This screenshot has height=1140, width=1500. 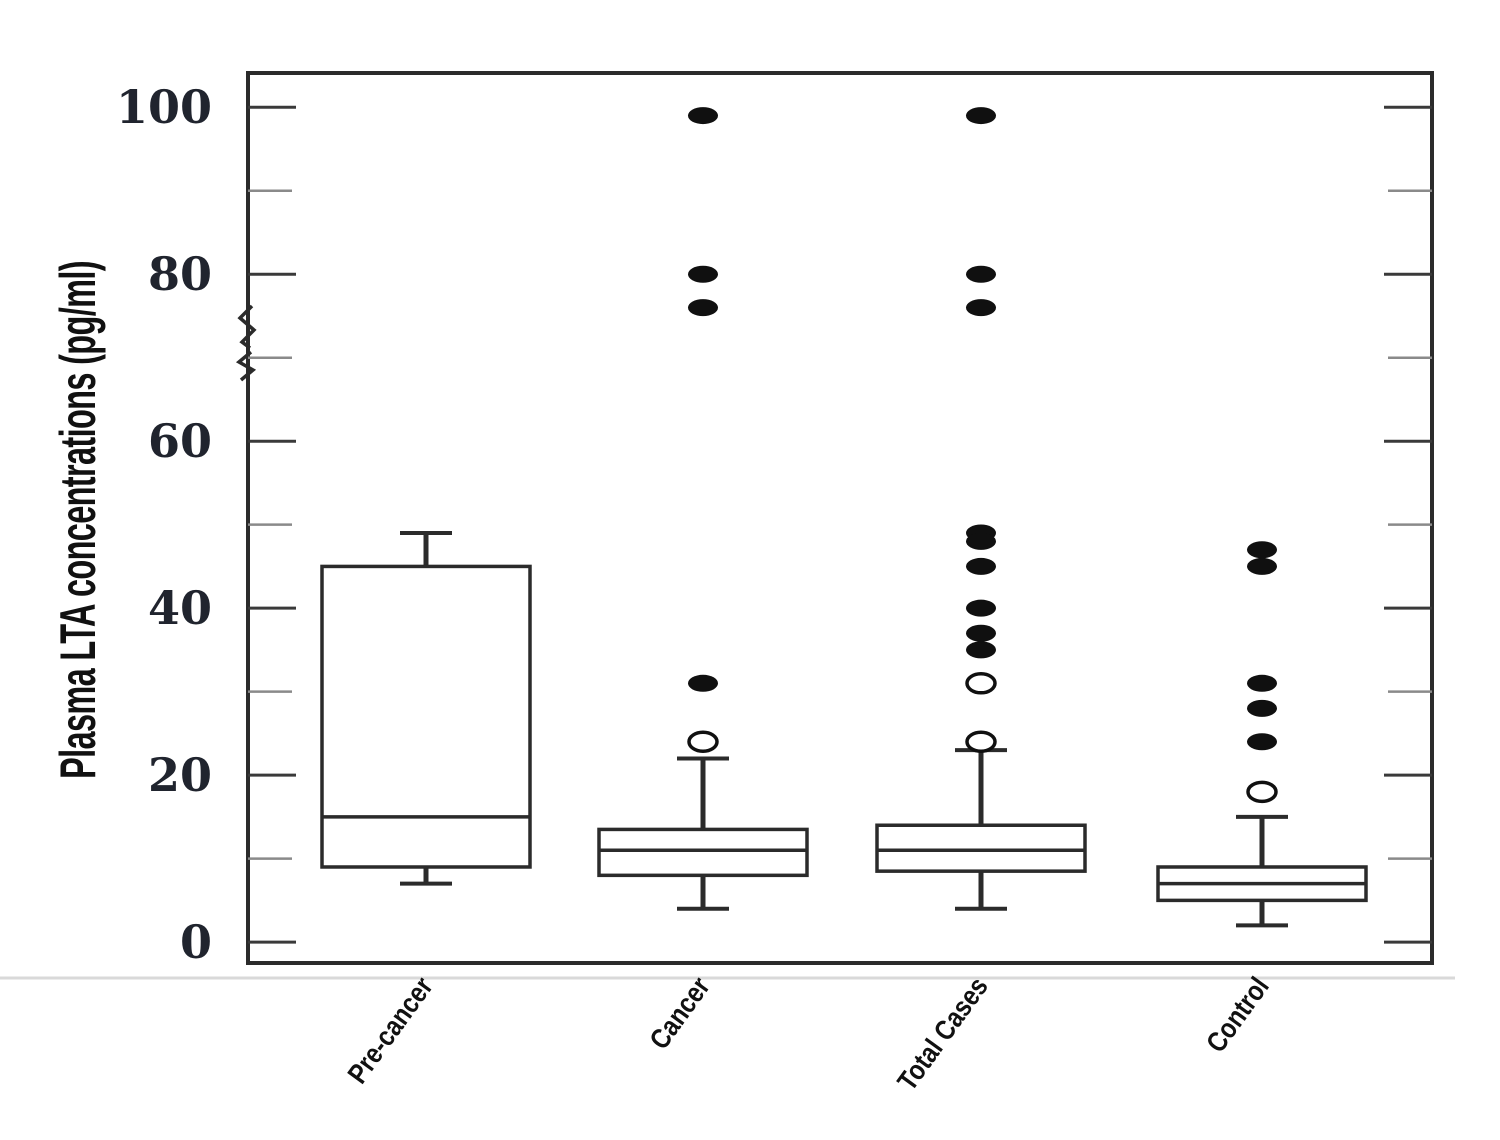 I want to click on box-group-control, so click(x=1262, y=734).